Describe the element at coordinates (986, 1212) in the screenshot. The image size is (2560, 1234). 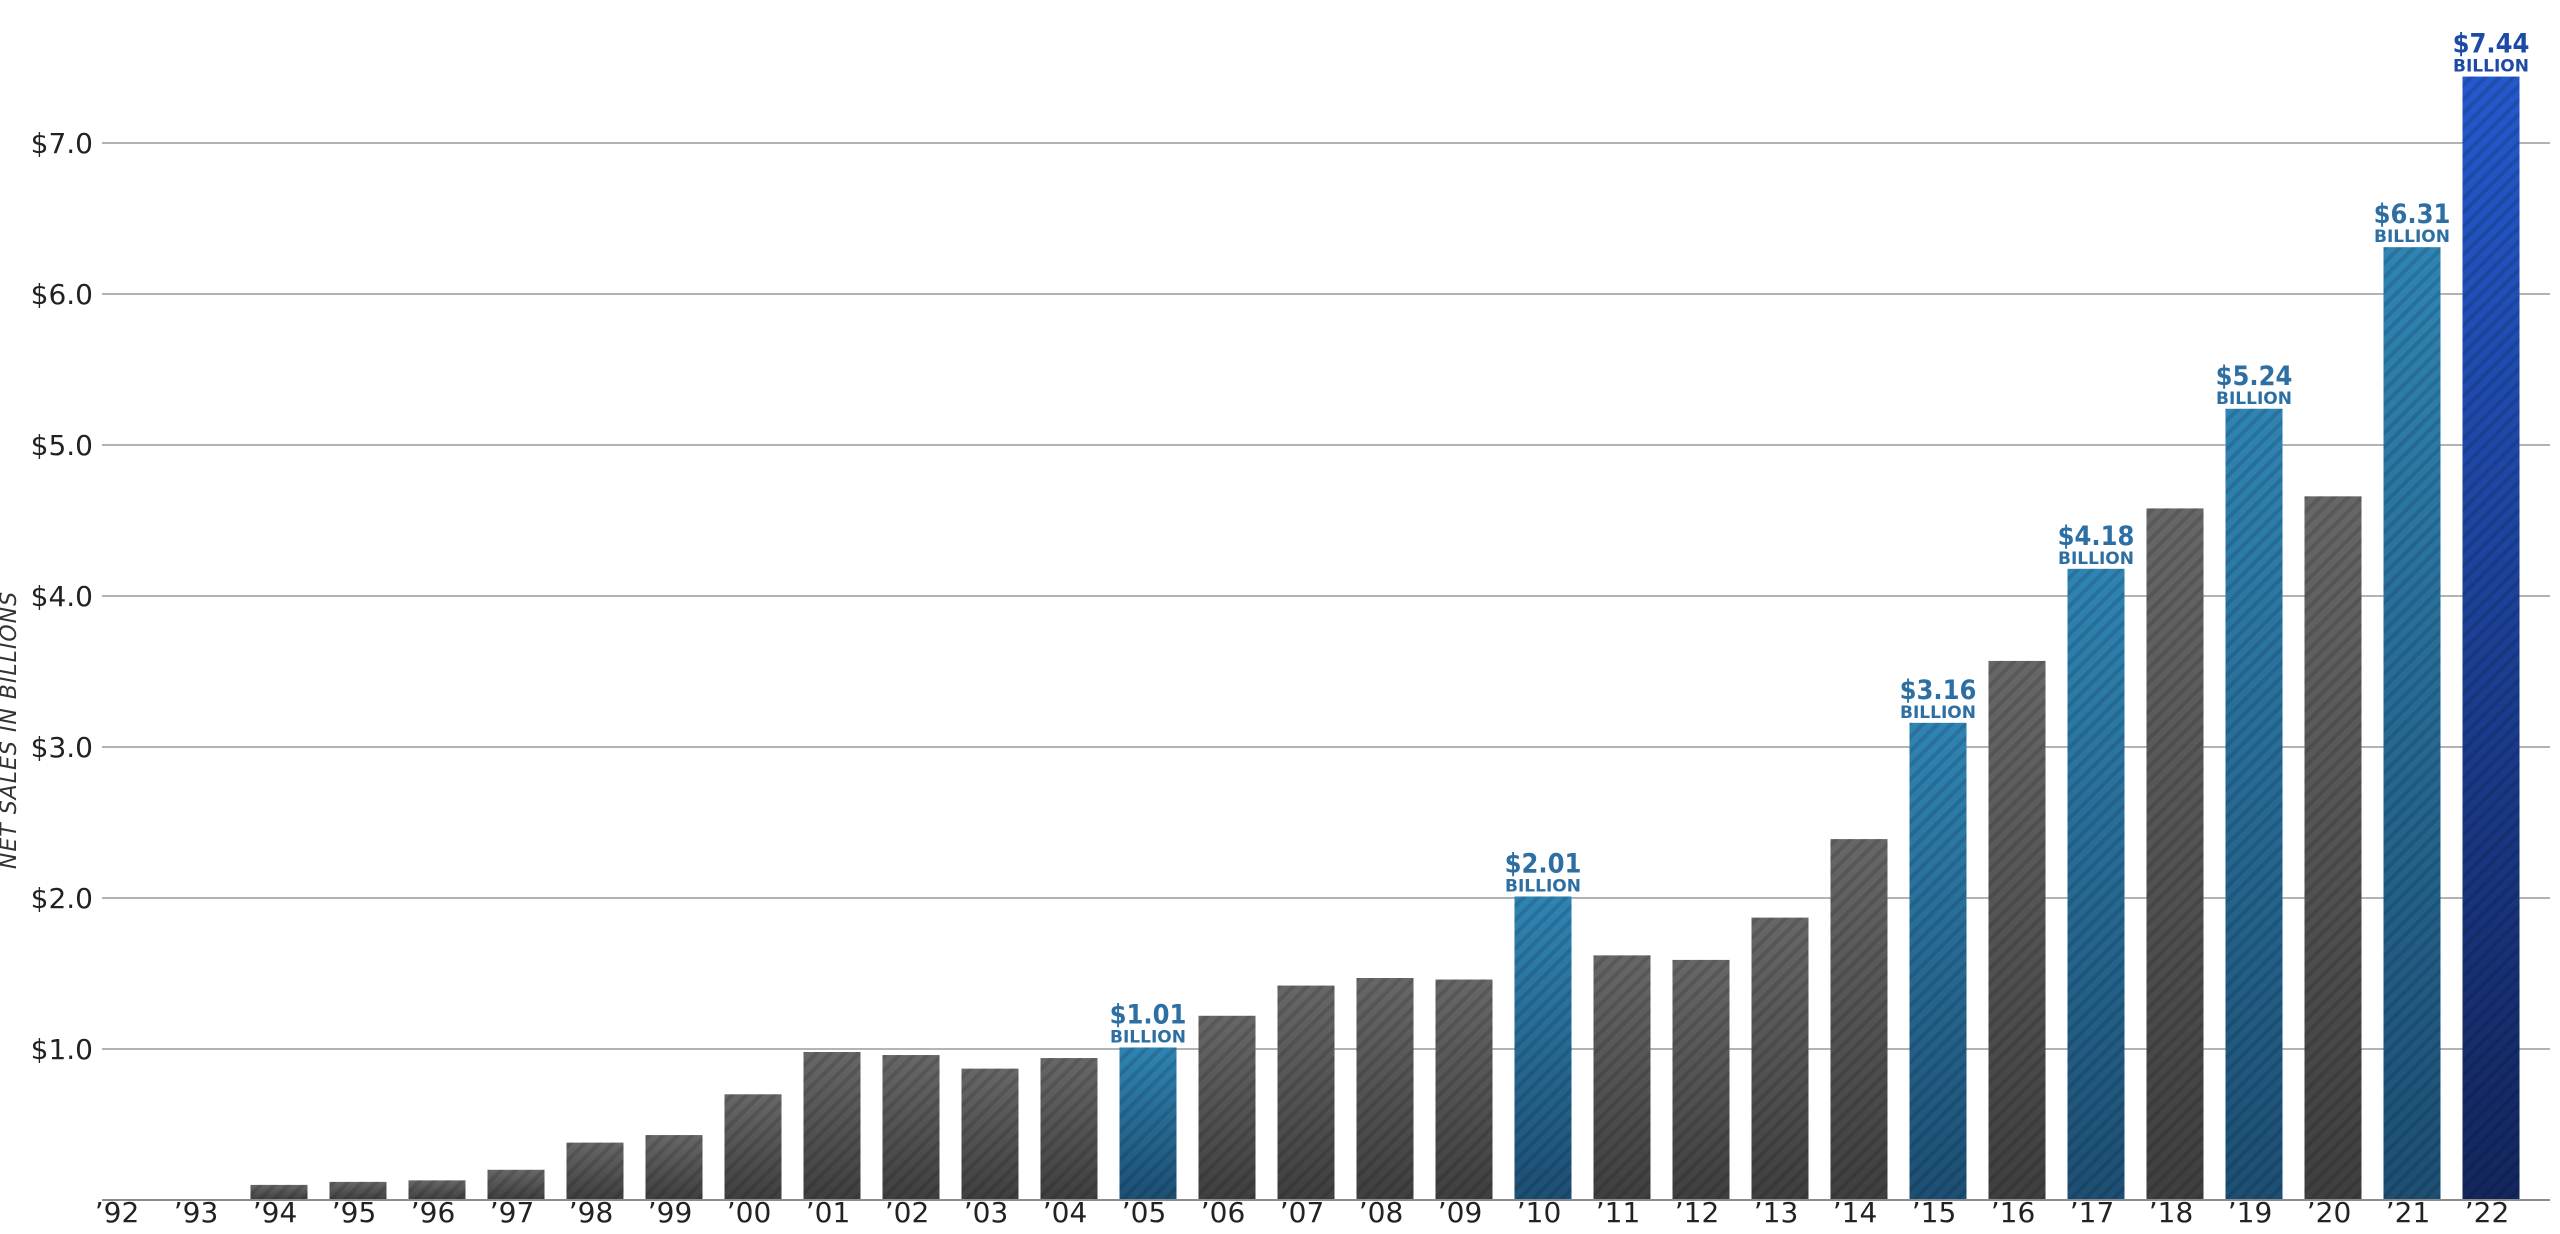
I see `x-tick-label: ’03` at that location.